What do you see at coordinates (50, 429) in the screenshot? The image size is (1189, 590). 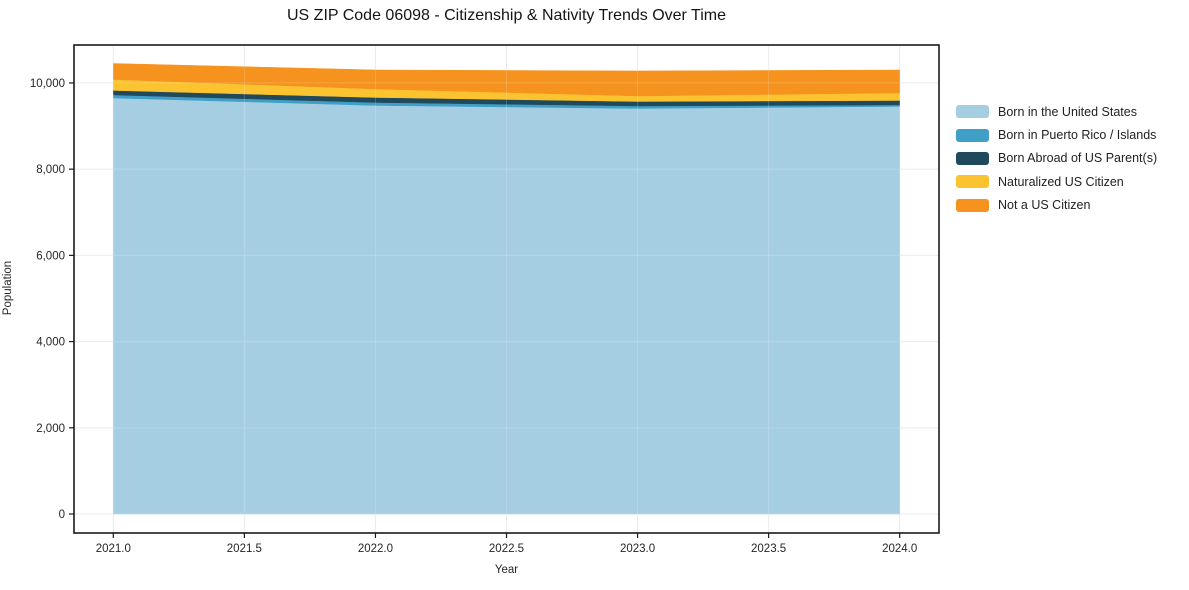 I see `y-tick-label: 2,000` at bounding box center [50, 429].